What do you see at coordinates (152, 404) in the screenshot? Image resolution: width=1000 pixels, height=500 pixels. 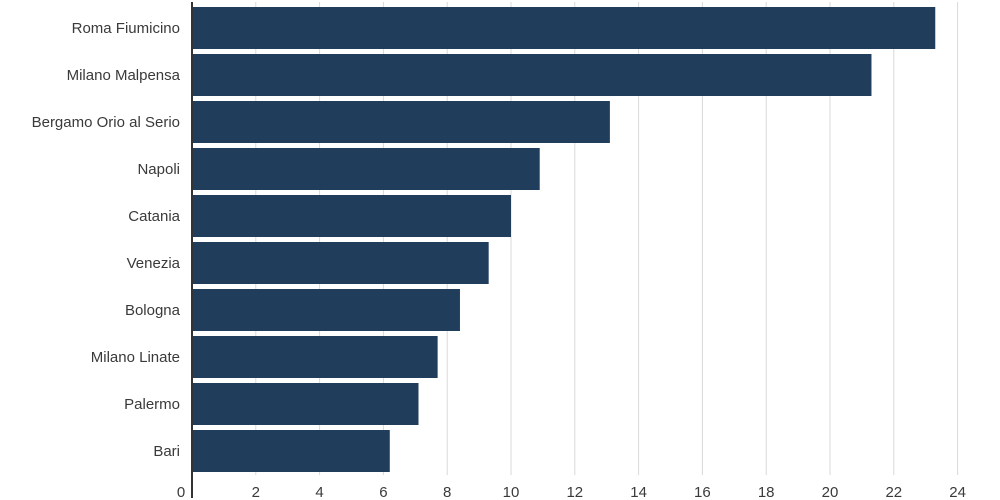 I see `category-label: Palermo` at bounding box center [152, 404].